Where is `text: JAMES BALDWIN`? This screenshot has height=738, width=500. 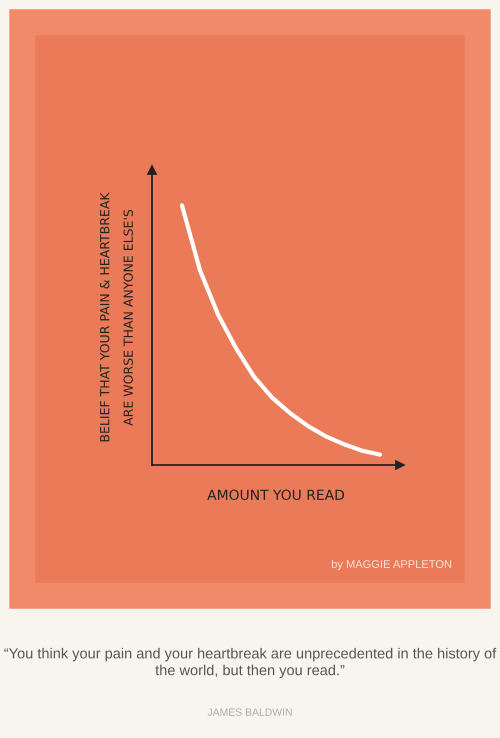
text: JAMES BALDWIN is located at coordinates (250, 712).